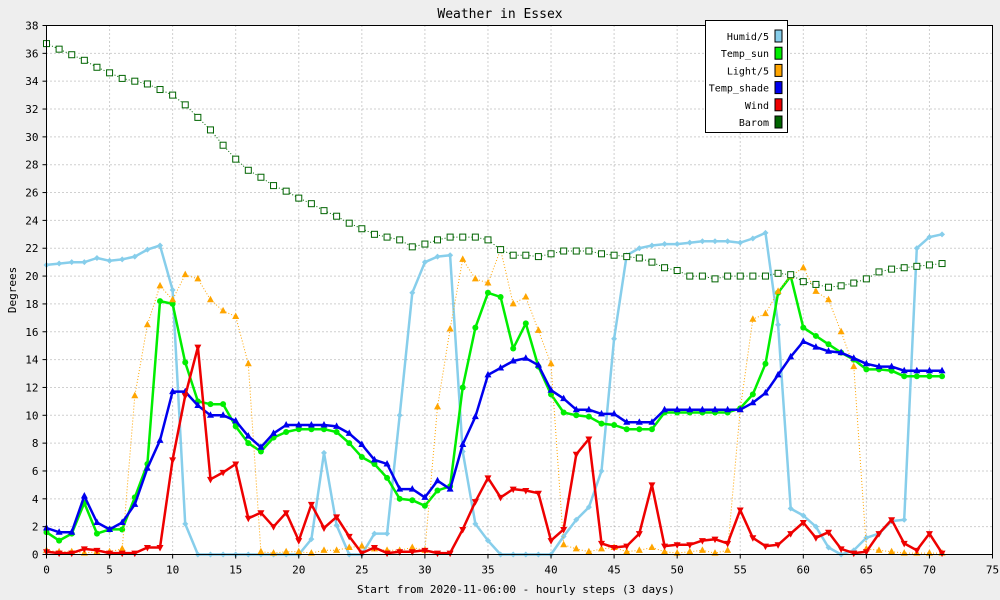  What do you see at coordinates (32, 360) in the screenshot?
I see `y-tick-label: 14` at bounding box center [32, 360].